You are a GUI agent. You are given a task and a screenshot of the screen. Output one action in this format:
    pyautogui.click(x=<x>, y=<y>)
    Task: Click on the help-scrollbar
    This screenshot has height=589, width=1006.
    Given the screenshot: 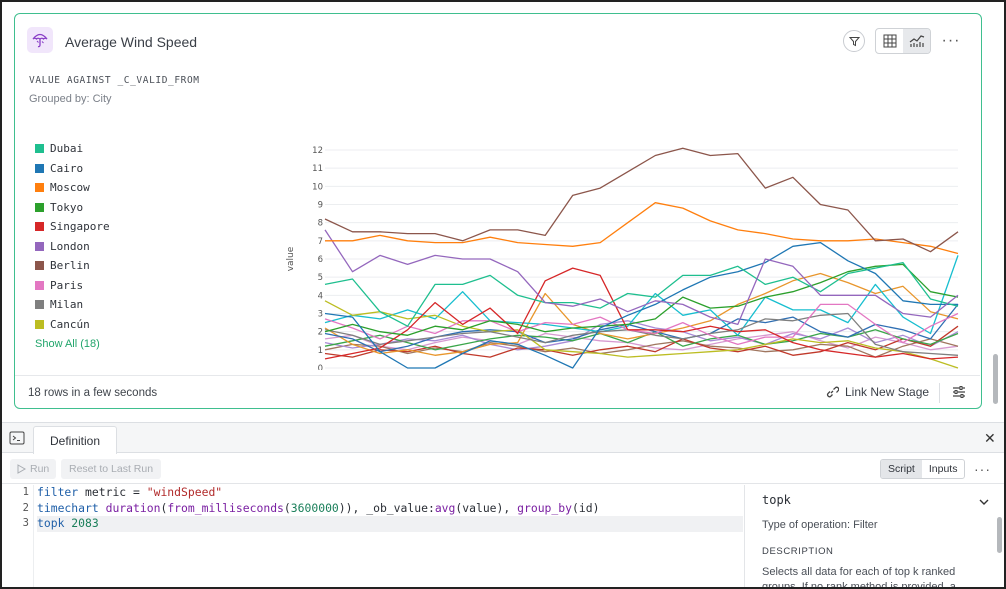 What is the action you would take?
    pyautogui.click(x=999, y=535)
    